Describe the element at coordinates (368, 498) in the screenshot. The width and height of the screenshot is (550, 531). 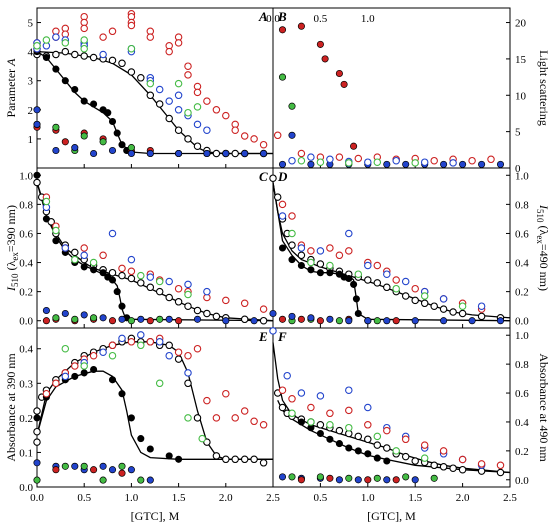
I see `x-tick-label: 1.0` at that location.